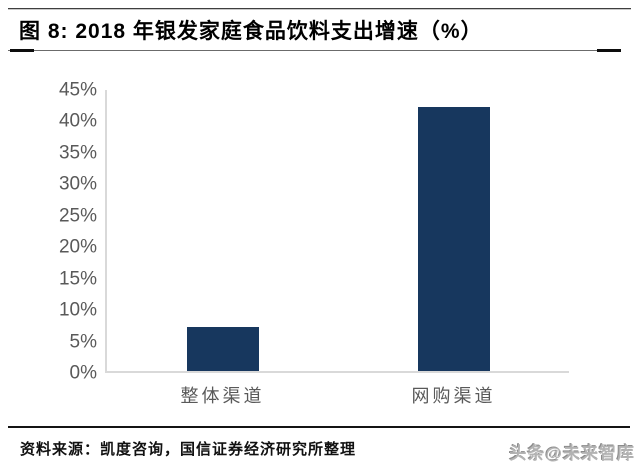  What do you see at coordinates (77, 279) in the screenshot?
I see `y-tick-label: 15%` at bounding box center [77, 279].